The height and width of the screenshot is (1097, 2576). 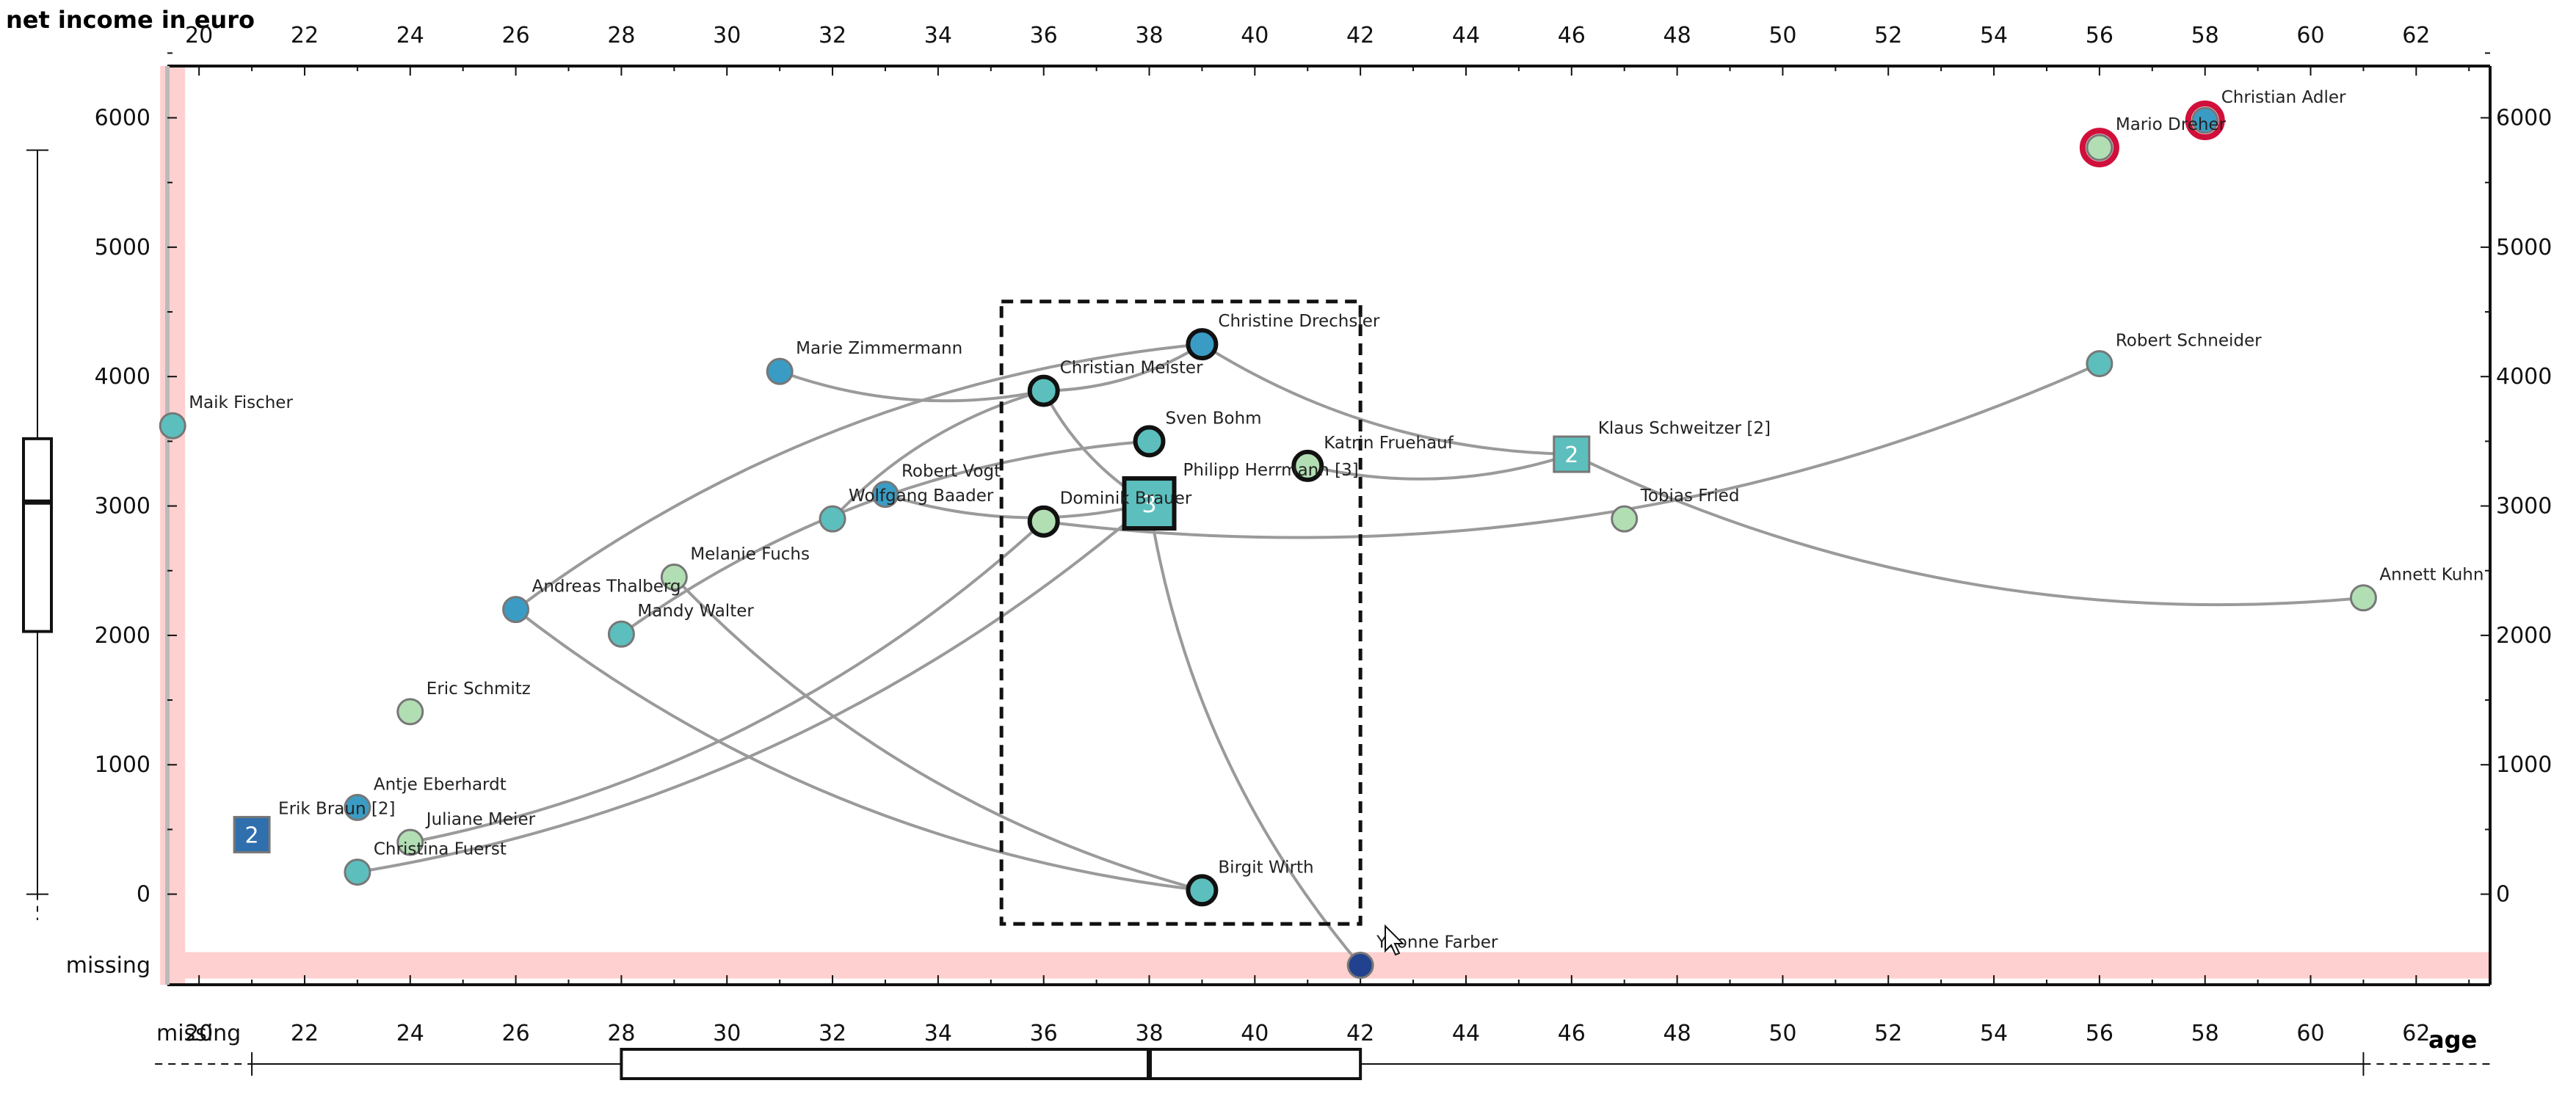 I want to click on x-tick-label-top: 24, so click(x=410, y=35).